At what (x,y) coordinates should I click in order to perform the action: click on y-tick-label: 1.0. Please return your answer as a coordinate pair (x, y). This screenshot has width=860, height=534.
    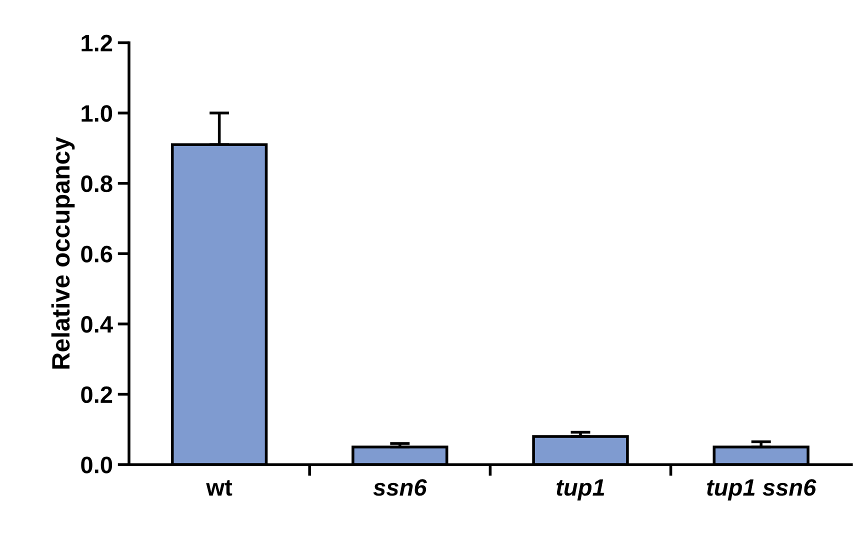
    Looking at the image, I should click on (97, 113).